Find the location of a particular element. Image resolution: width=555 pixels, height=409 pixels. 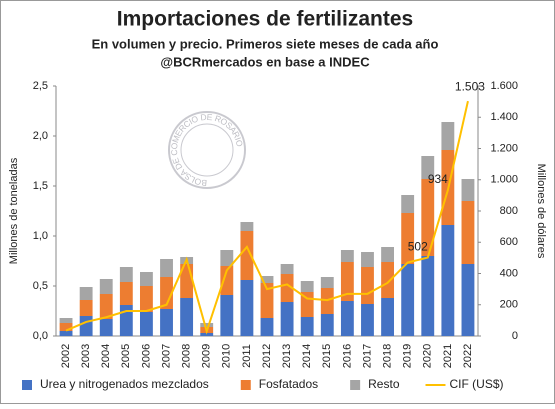

x-tick-label: 2017 is located at coordinates (367, 356).